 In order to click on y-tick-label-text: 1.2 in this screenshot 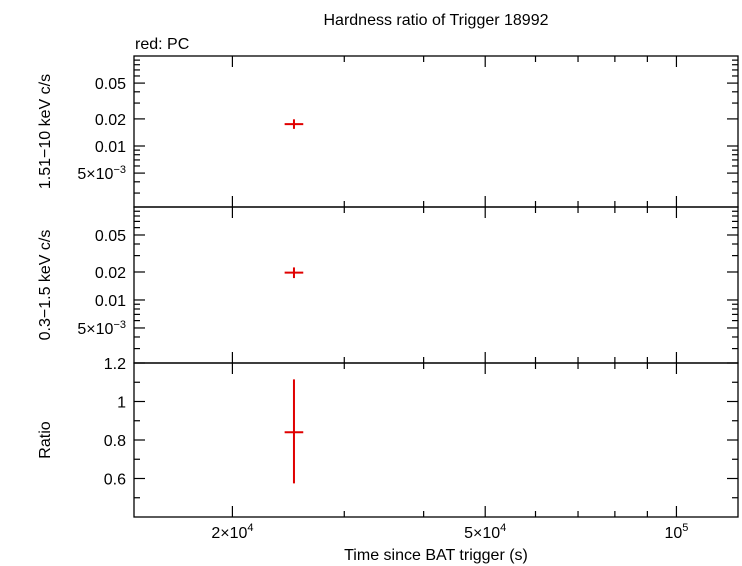, I will do `click(115, 364)`.